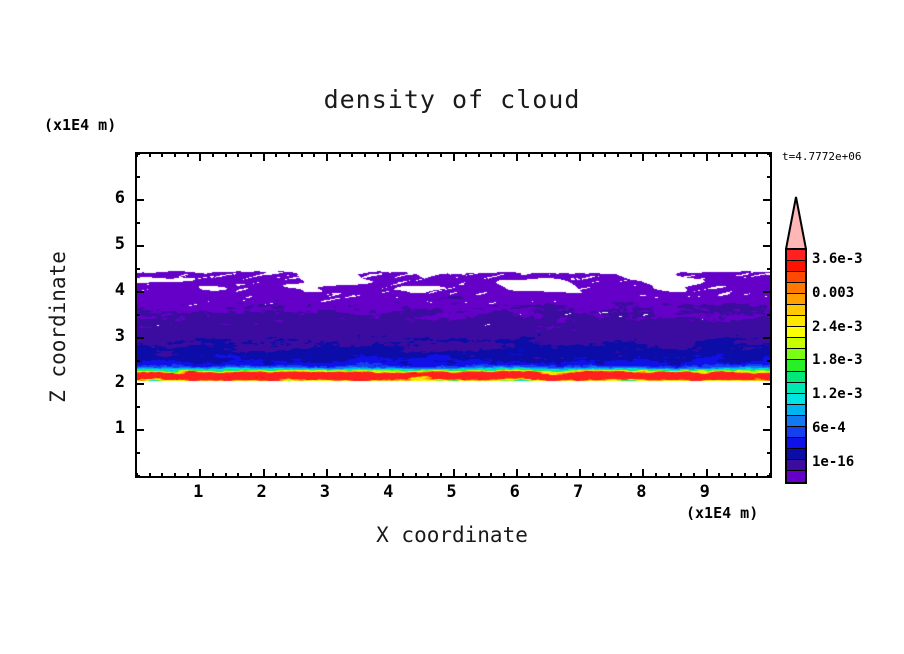 This screenshot has width=904, height=654. I want to click on x-axis-title: X coordinate, so click(452, 535).